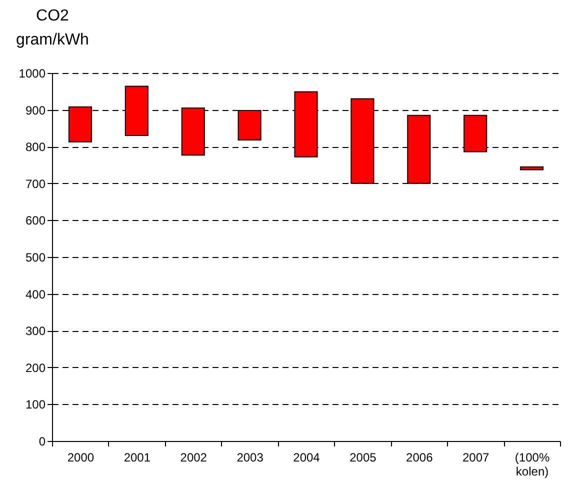 The image size is (574, 483). What do you see at coordinates (420, 457) in the screenshot?
I see `x-tick-label: 2006` at bounding box center [420, 457].